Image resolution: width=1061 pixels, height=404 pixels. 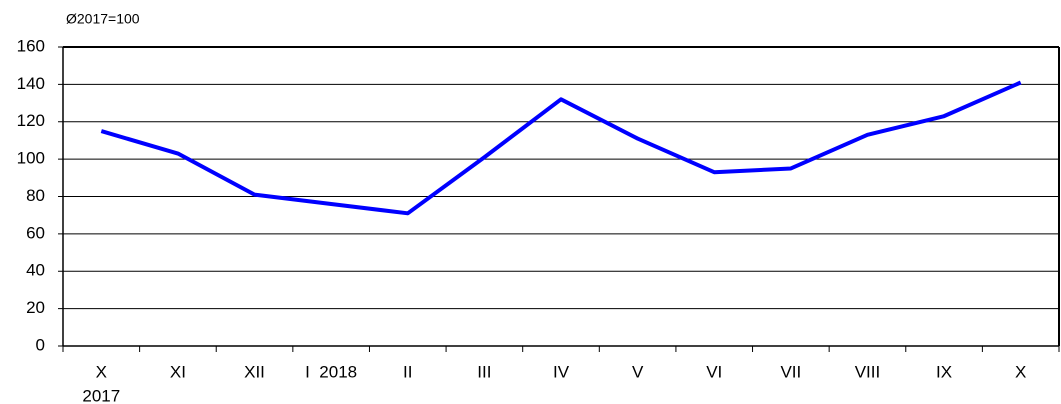 I want to click on annotation: 2017, so click(x=101, y=395).